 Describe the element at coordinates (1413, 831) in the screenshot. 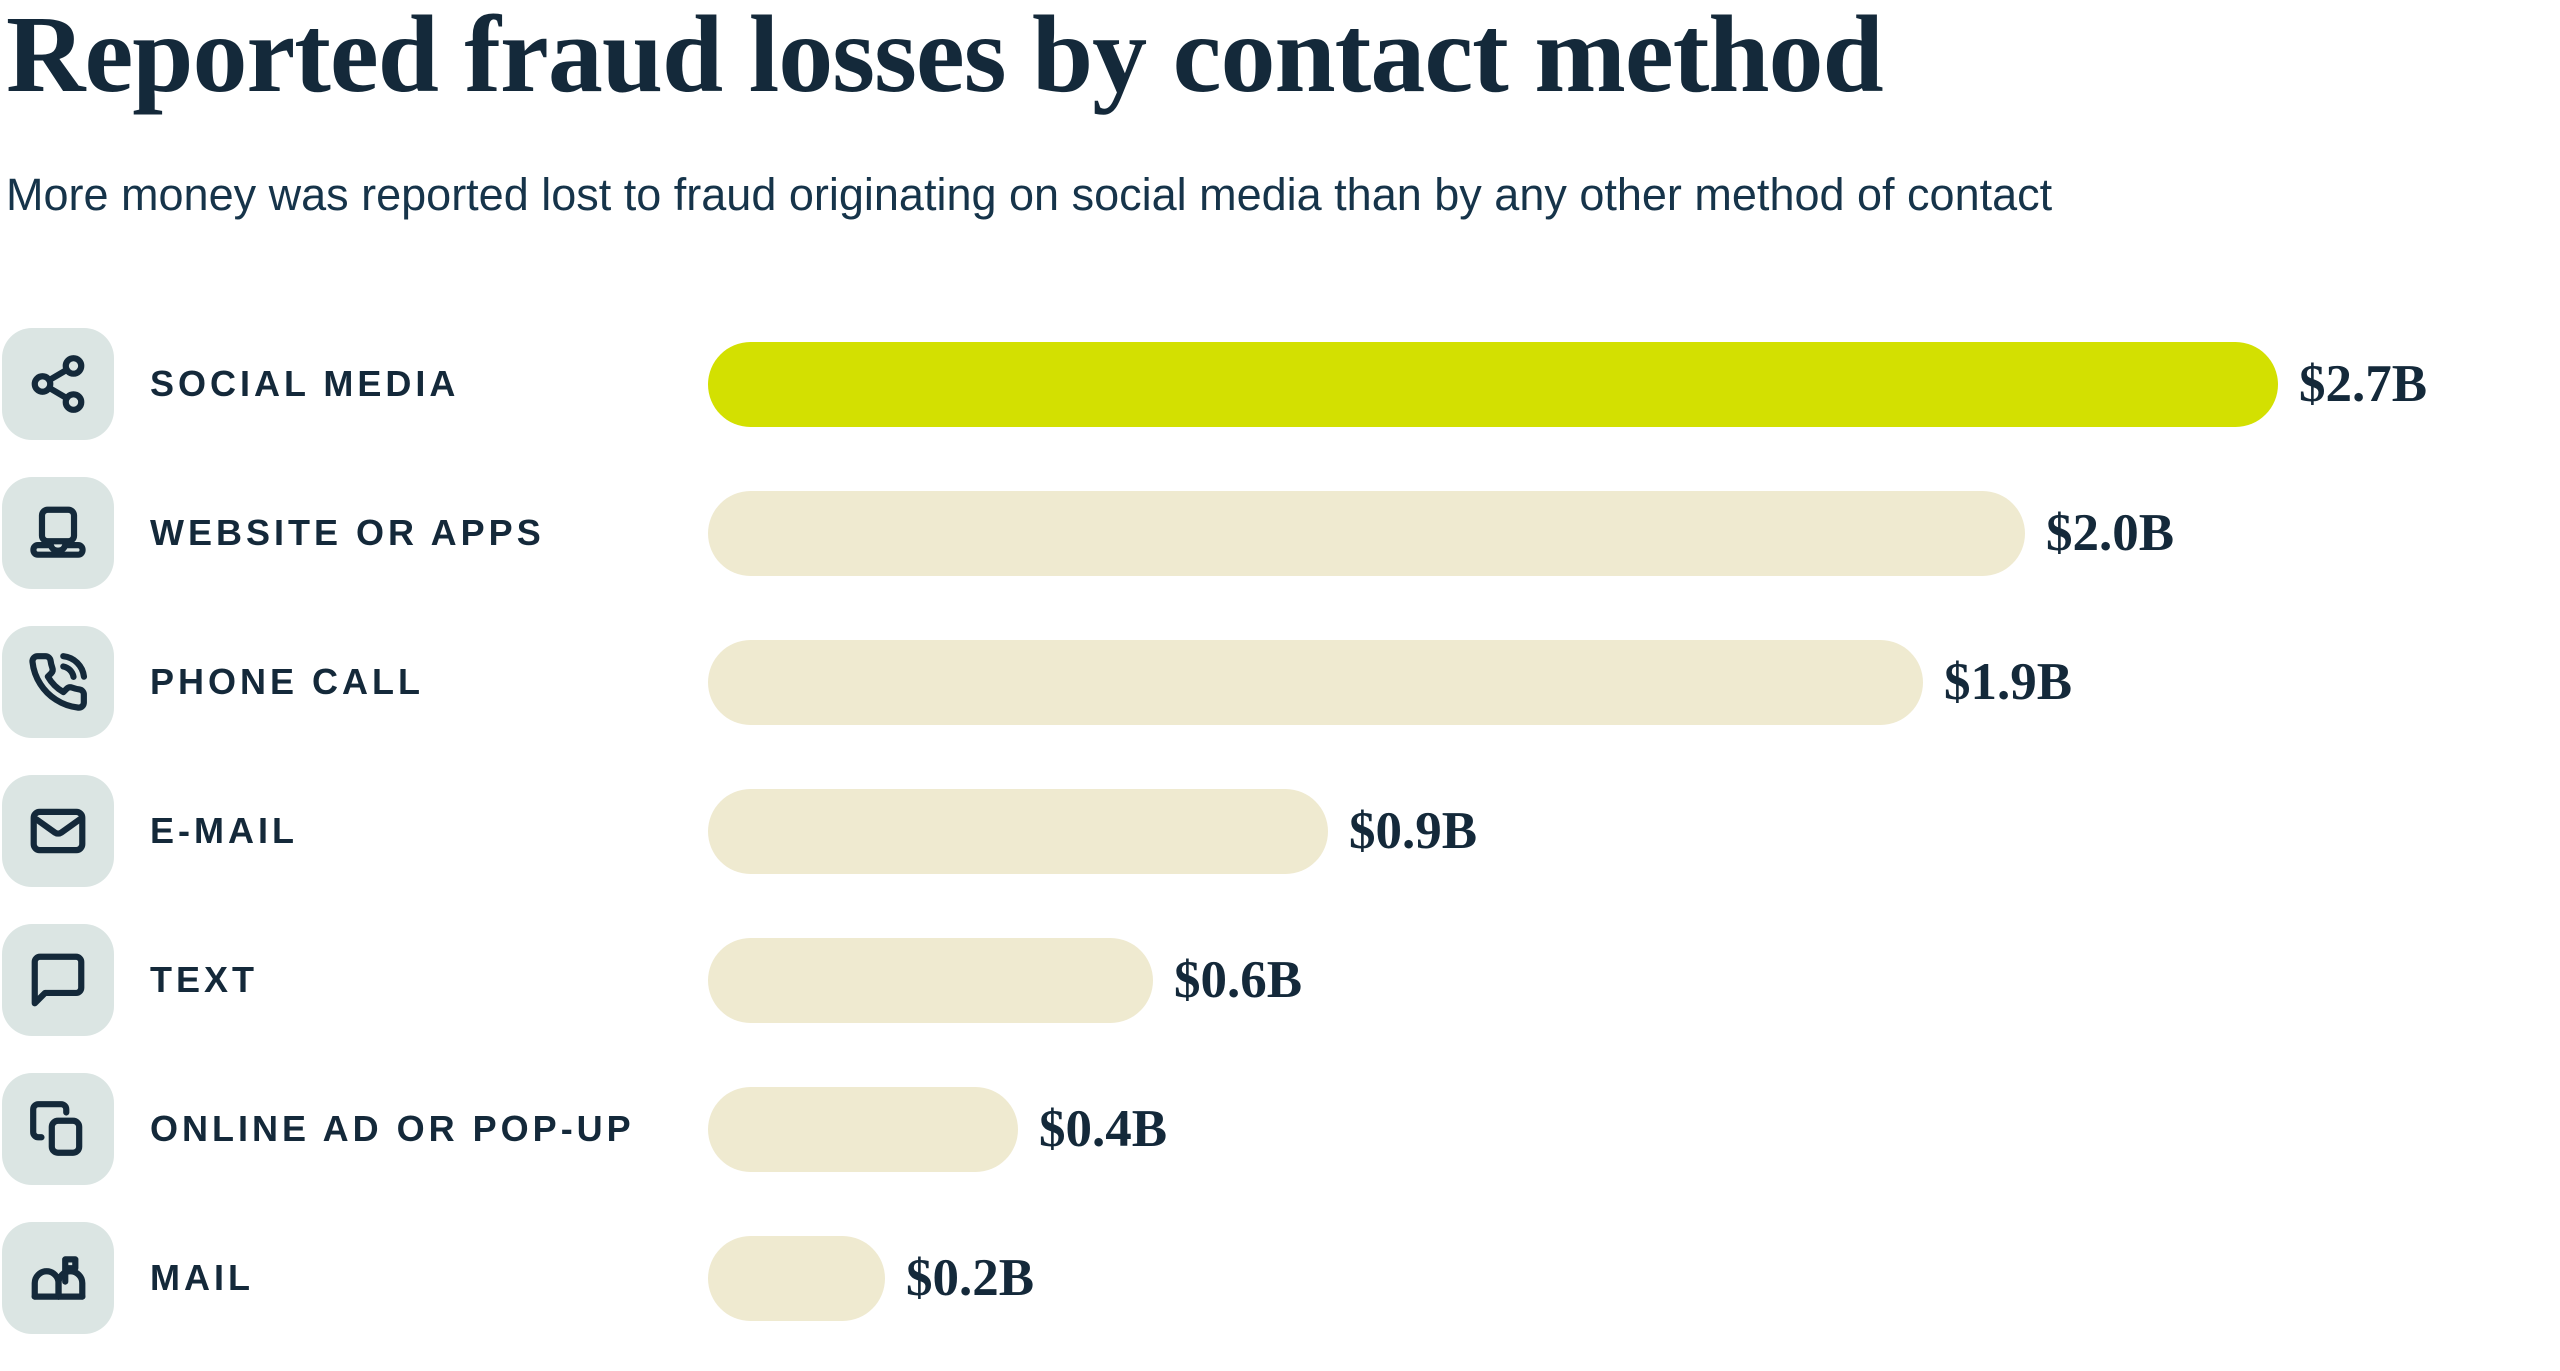

I see `value-label: $0.9B` at that location.